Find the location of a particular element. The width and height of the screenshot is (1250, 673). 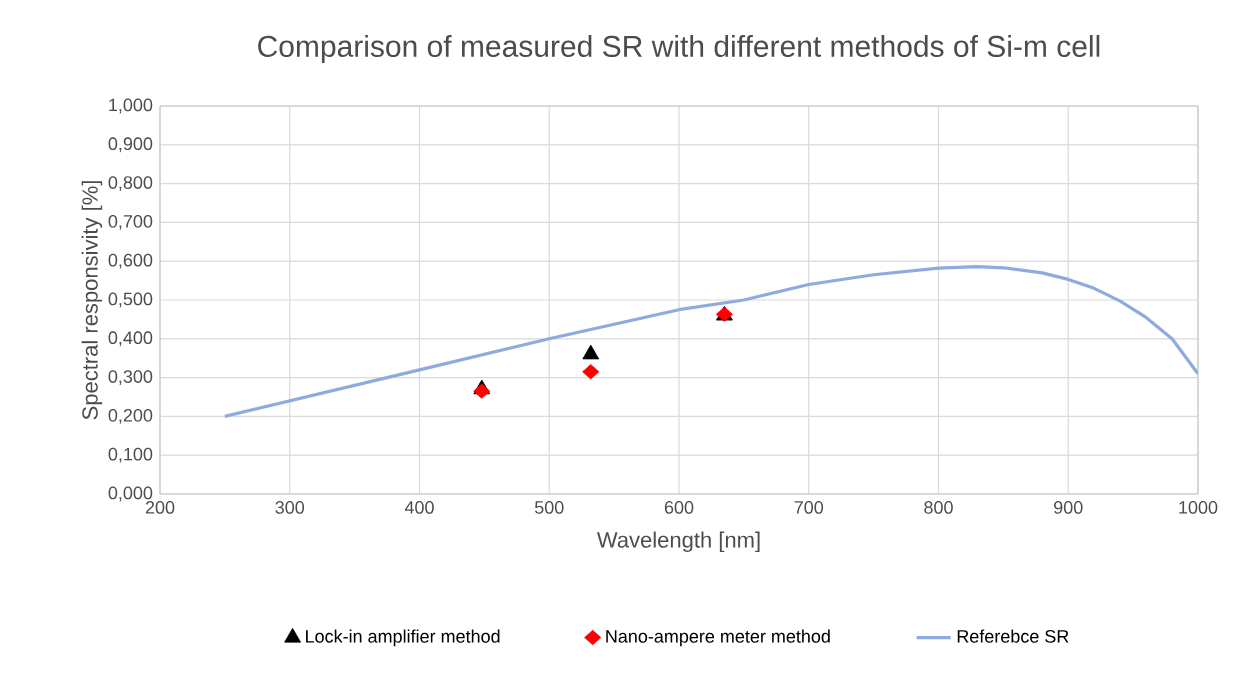

y-tick-label: 0,100 is located at coordinates (130, 455).